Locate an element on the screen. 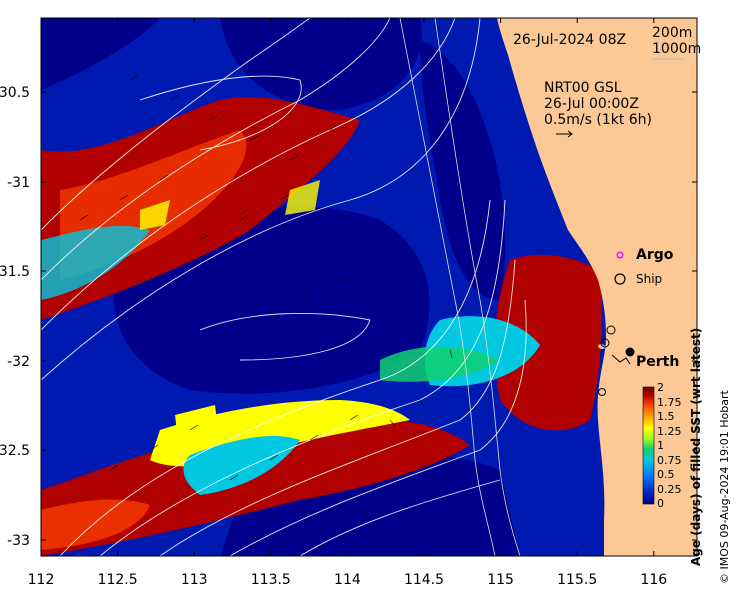 The height and width of the screenshot is (592, 740). y-tick-label: 31.5 is located at coordinates (15, 272).